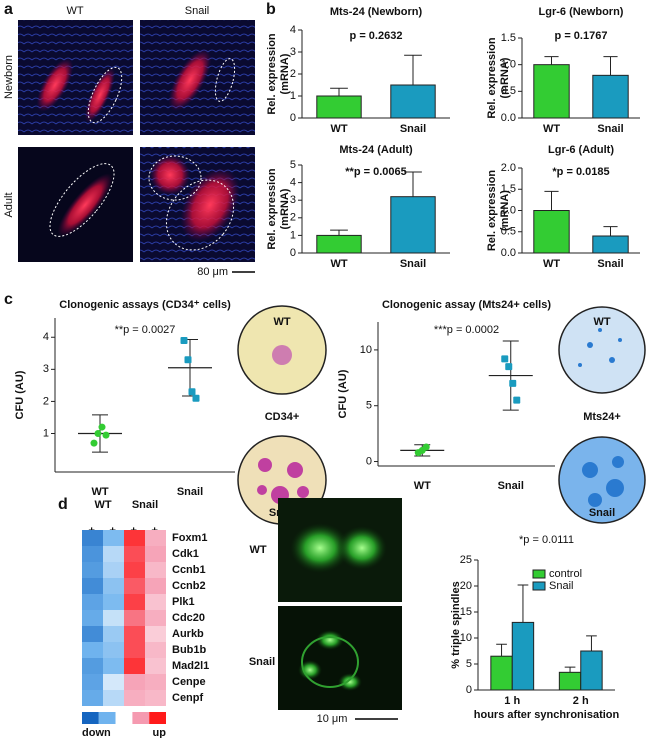 This screenshot has height=738, width=650. I want to click on chart-title: Lgr-6 (Newborn), so click(581, 12).